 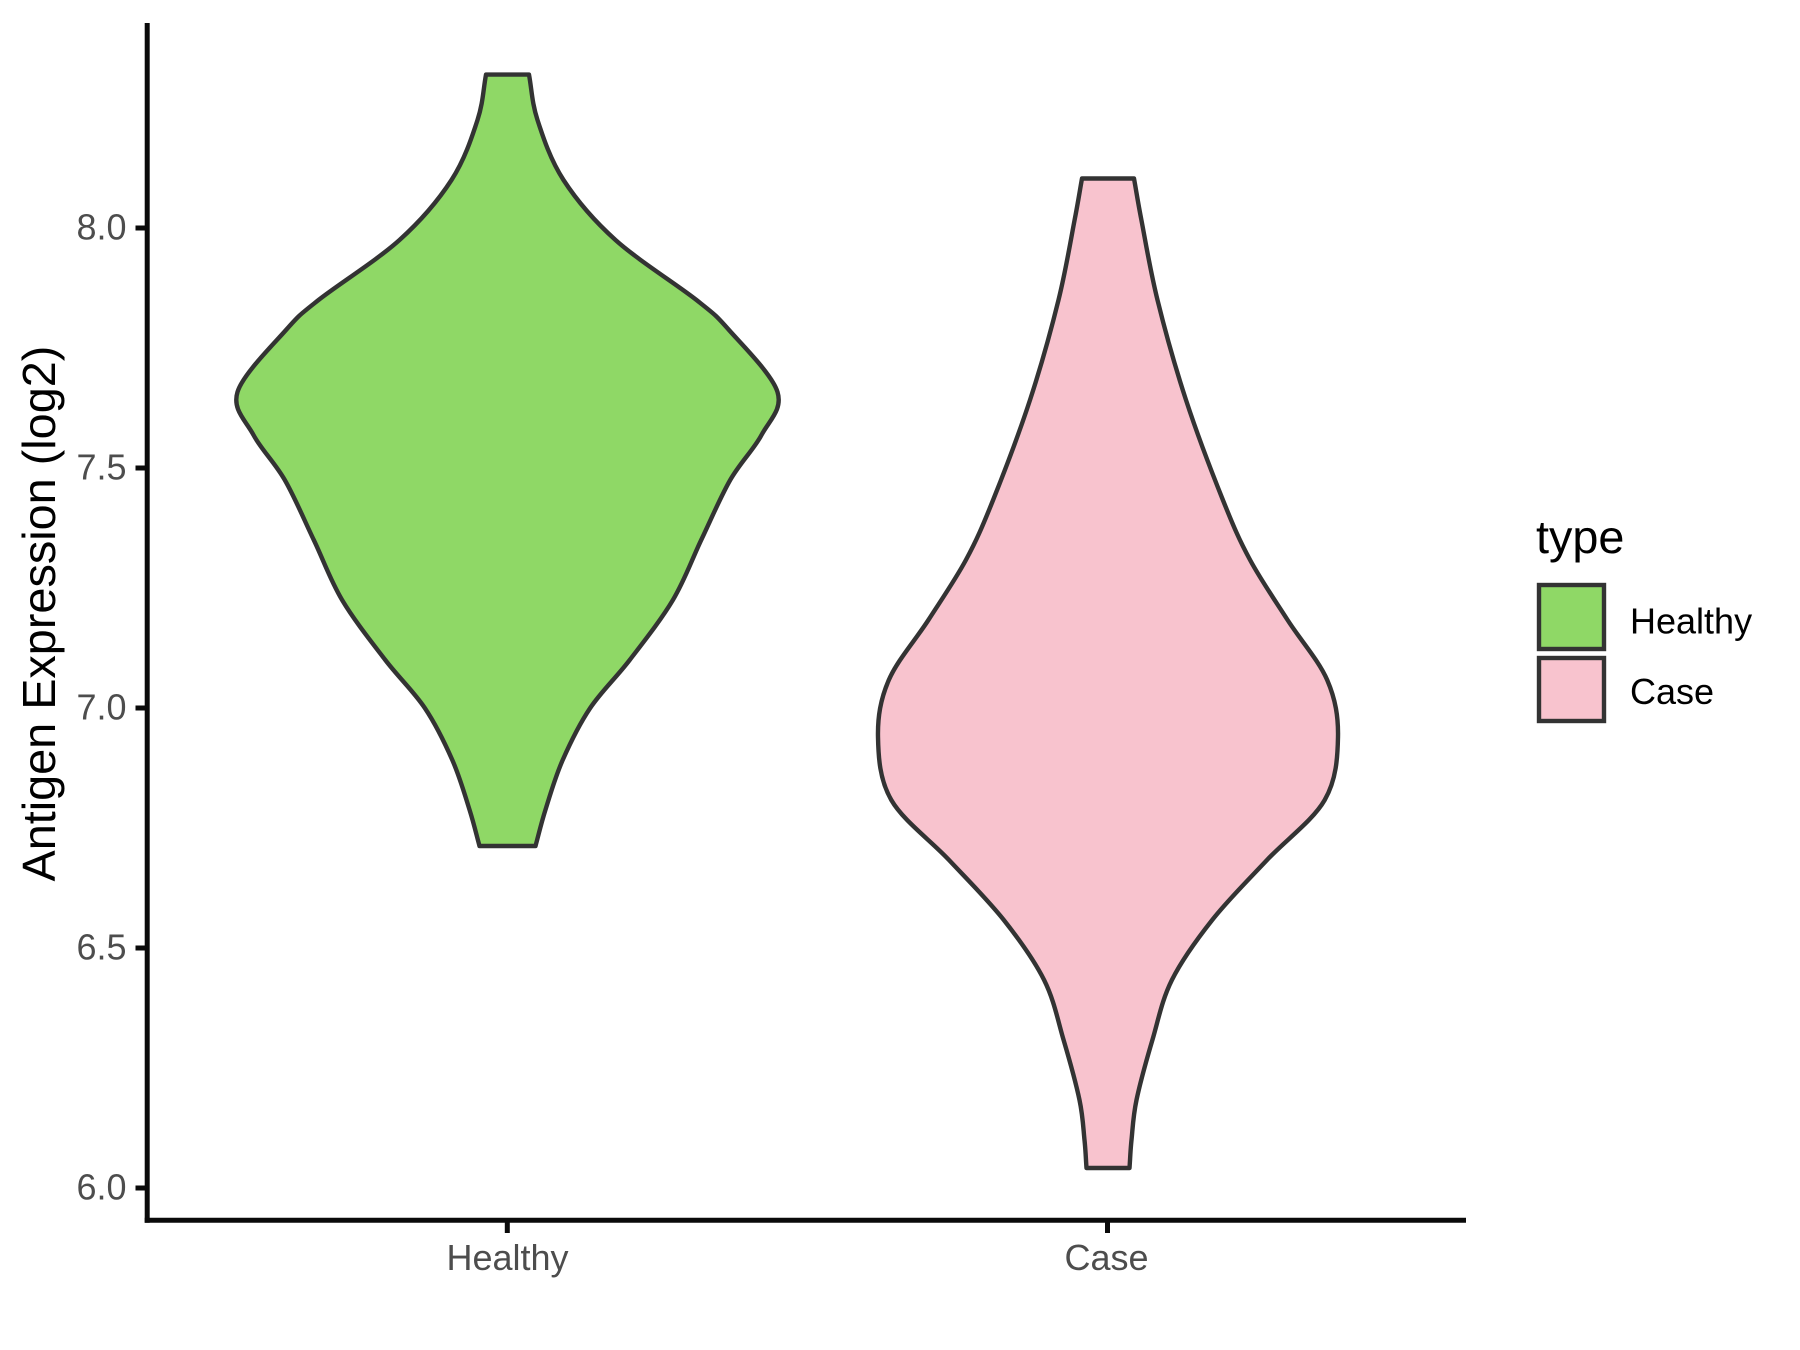 I want to click on svg-text: 6.5, so click(x=101, y=946).